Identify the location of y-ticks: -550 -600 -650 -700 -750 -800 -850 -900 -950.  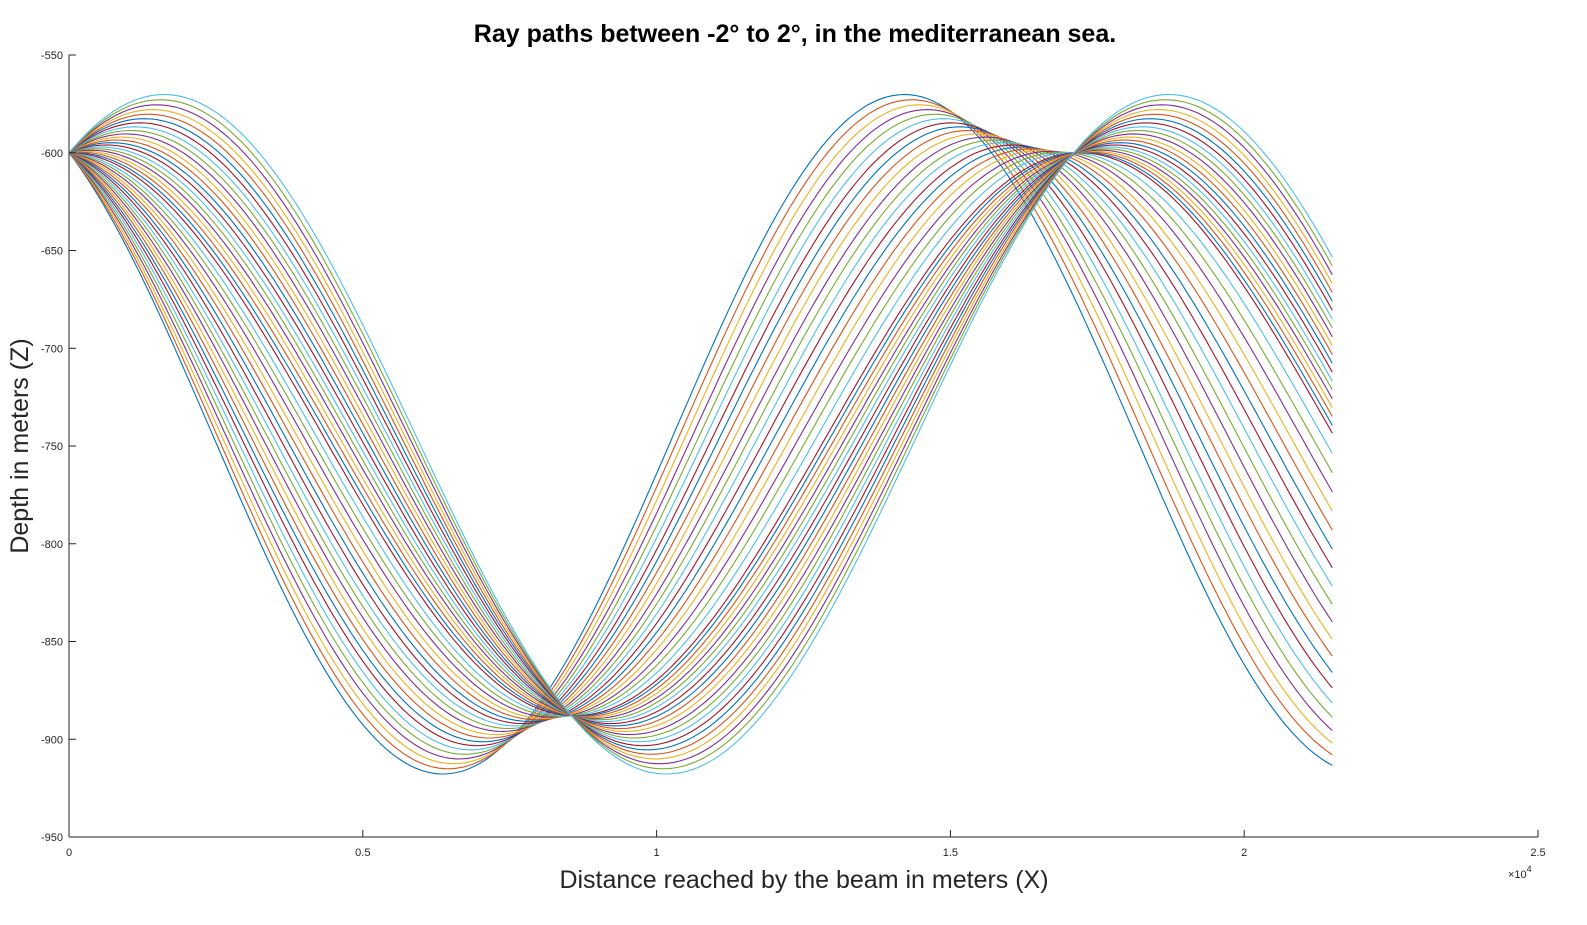
(58, 447).